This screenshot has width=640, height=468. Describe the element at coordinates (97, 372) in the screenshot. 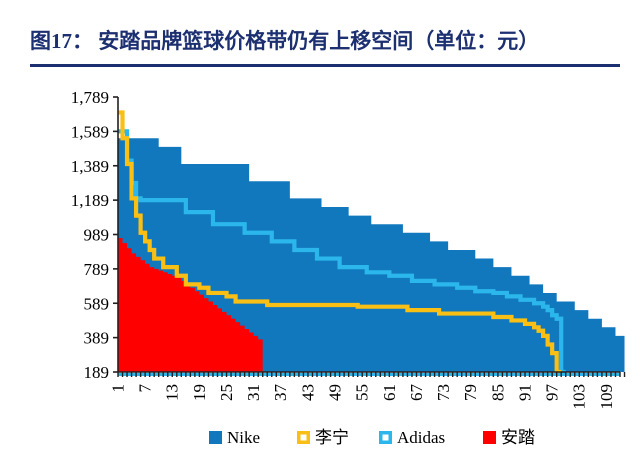

I see `y-tick-label: 189` at that location.